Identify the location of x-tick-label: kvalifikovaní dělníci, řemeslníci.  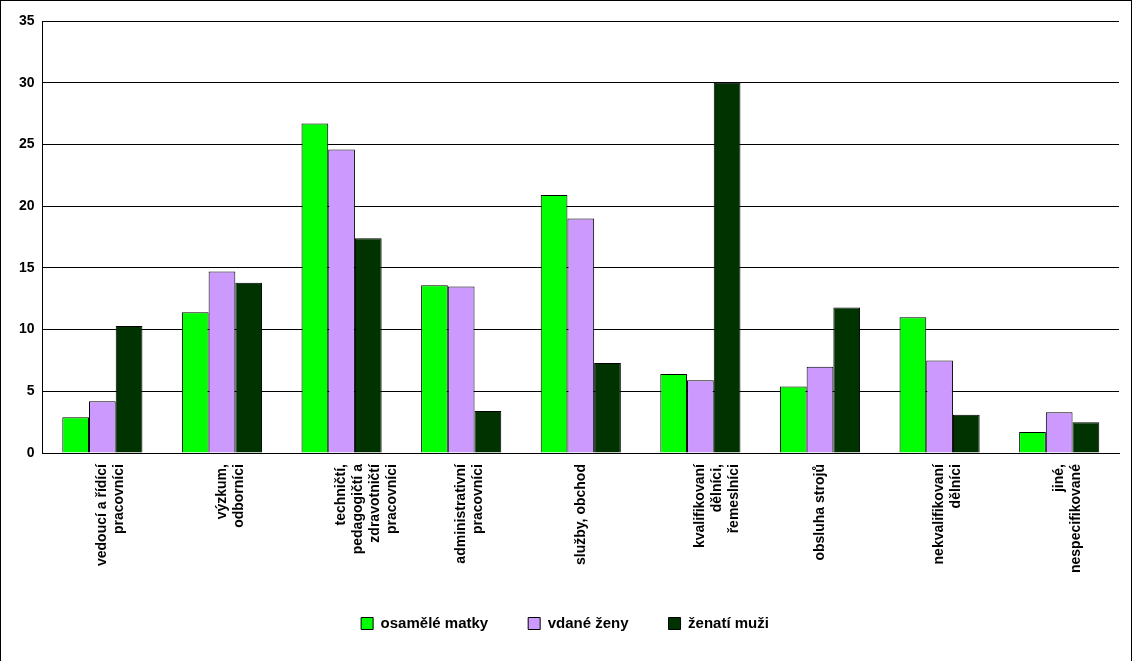
(716, 505).